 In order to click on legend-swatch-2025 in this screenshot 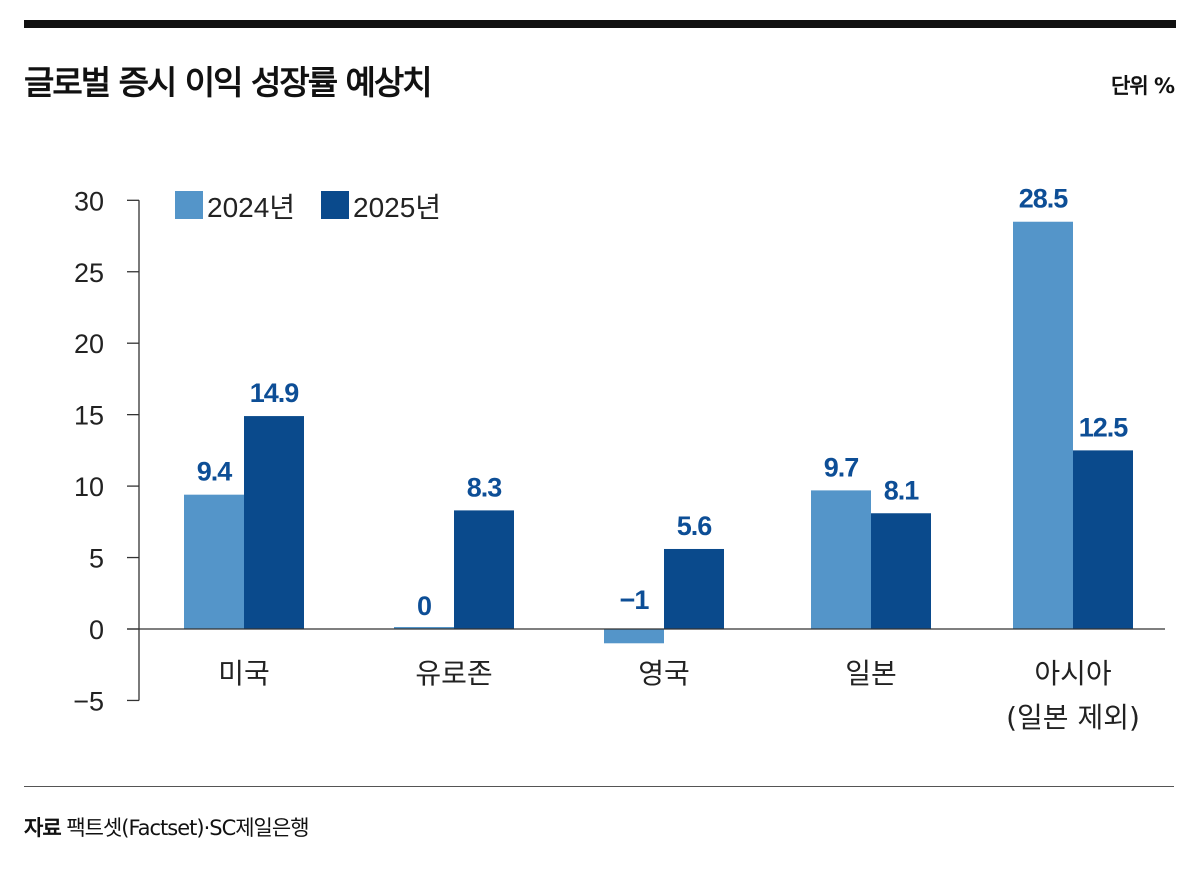, I will do `click(335, 205)`.